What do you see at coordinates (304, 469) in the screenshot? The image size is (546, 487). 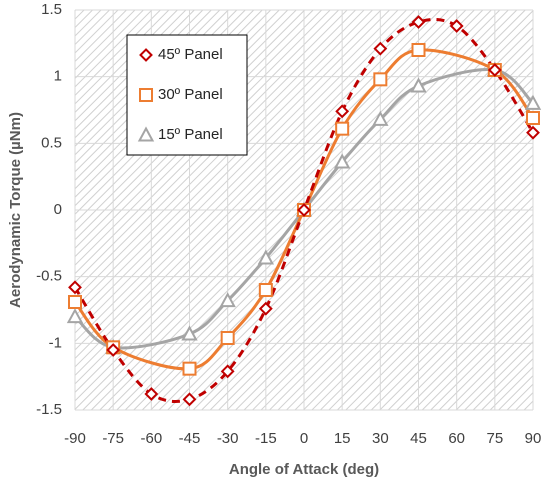 I see `x-axis-title: Angle of Attack (deg)` at bounding box center [304, 469].